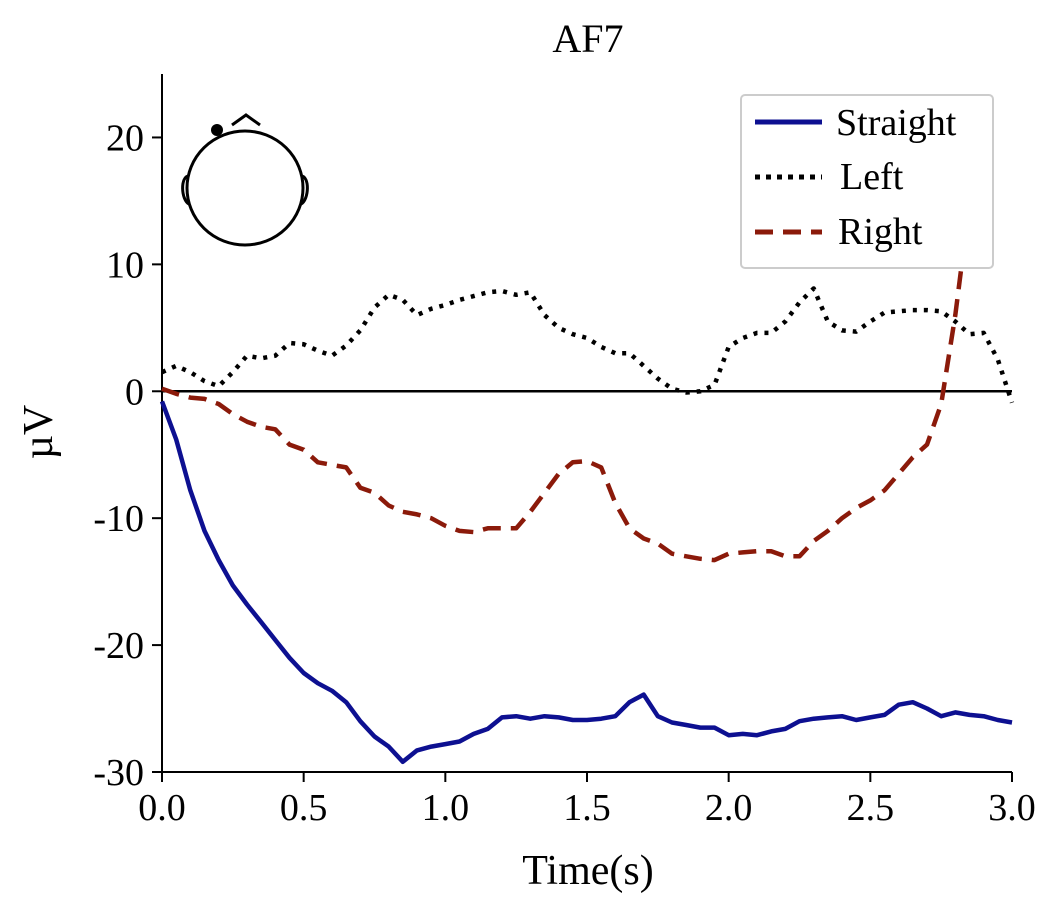 This screenshot has width=1050, height=900. I want to click on y-axis-ticks: -30 -20 -10 0 10 20, so click(127, 455).